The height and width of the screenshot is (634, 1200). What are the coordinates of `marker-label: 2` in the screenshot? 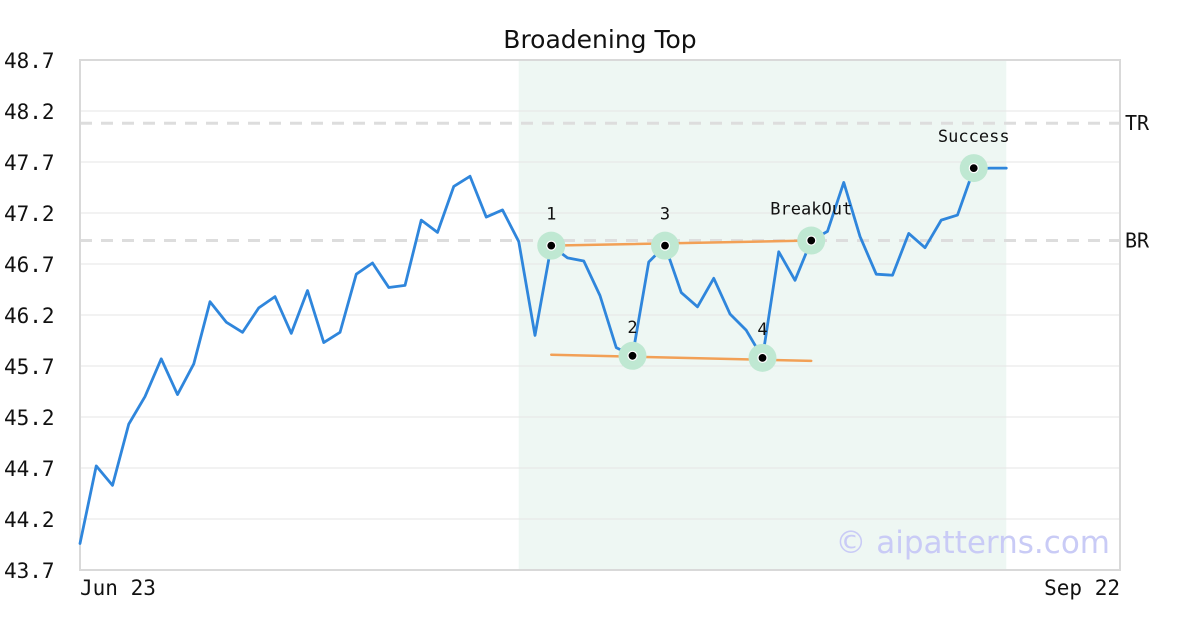 It's located at (632, 328).